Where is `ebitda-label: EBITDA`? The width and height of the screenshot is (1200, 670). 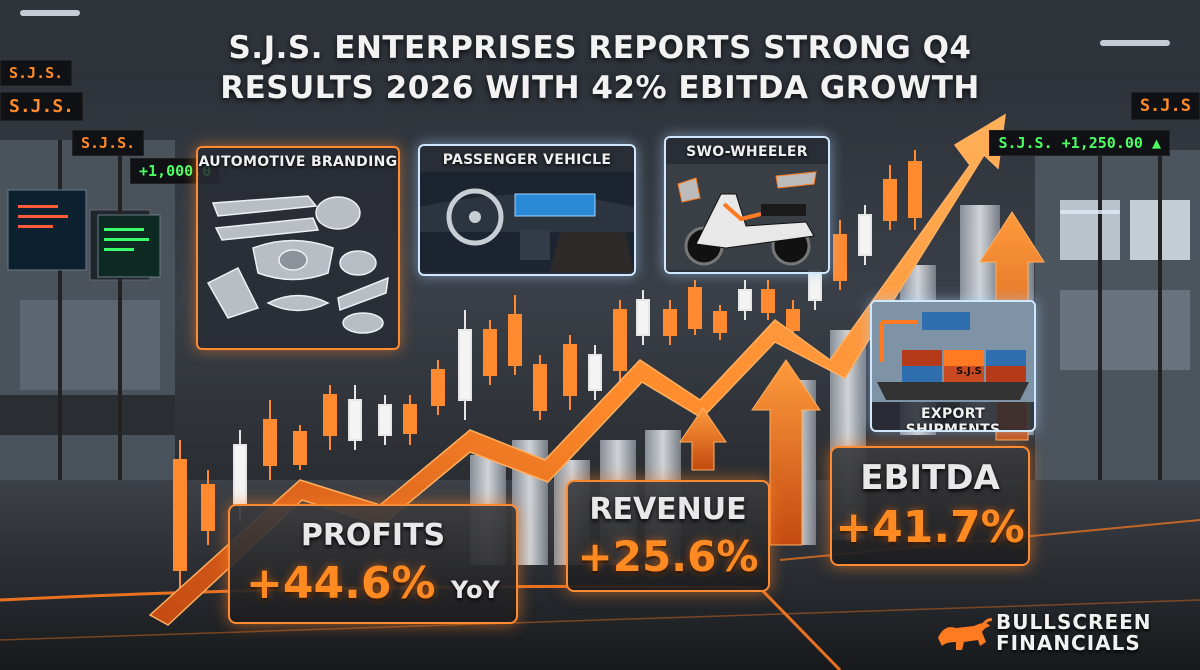 ebitda-label: EBITDA is located at coordinates (930, 478).